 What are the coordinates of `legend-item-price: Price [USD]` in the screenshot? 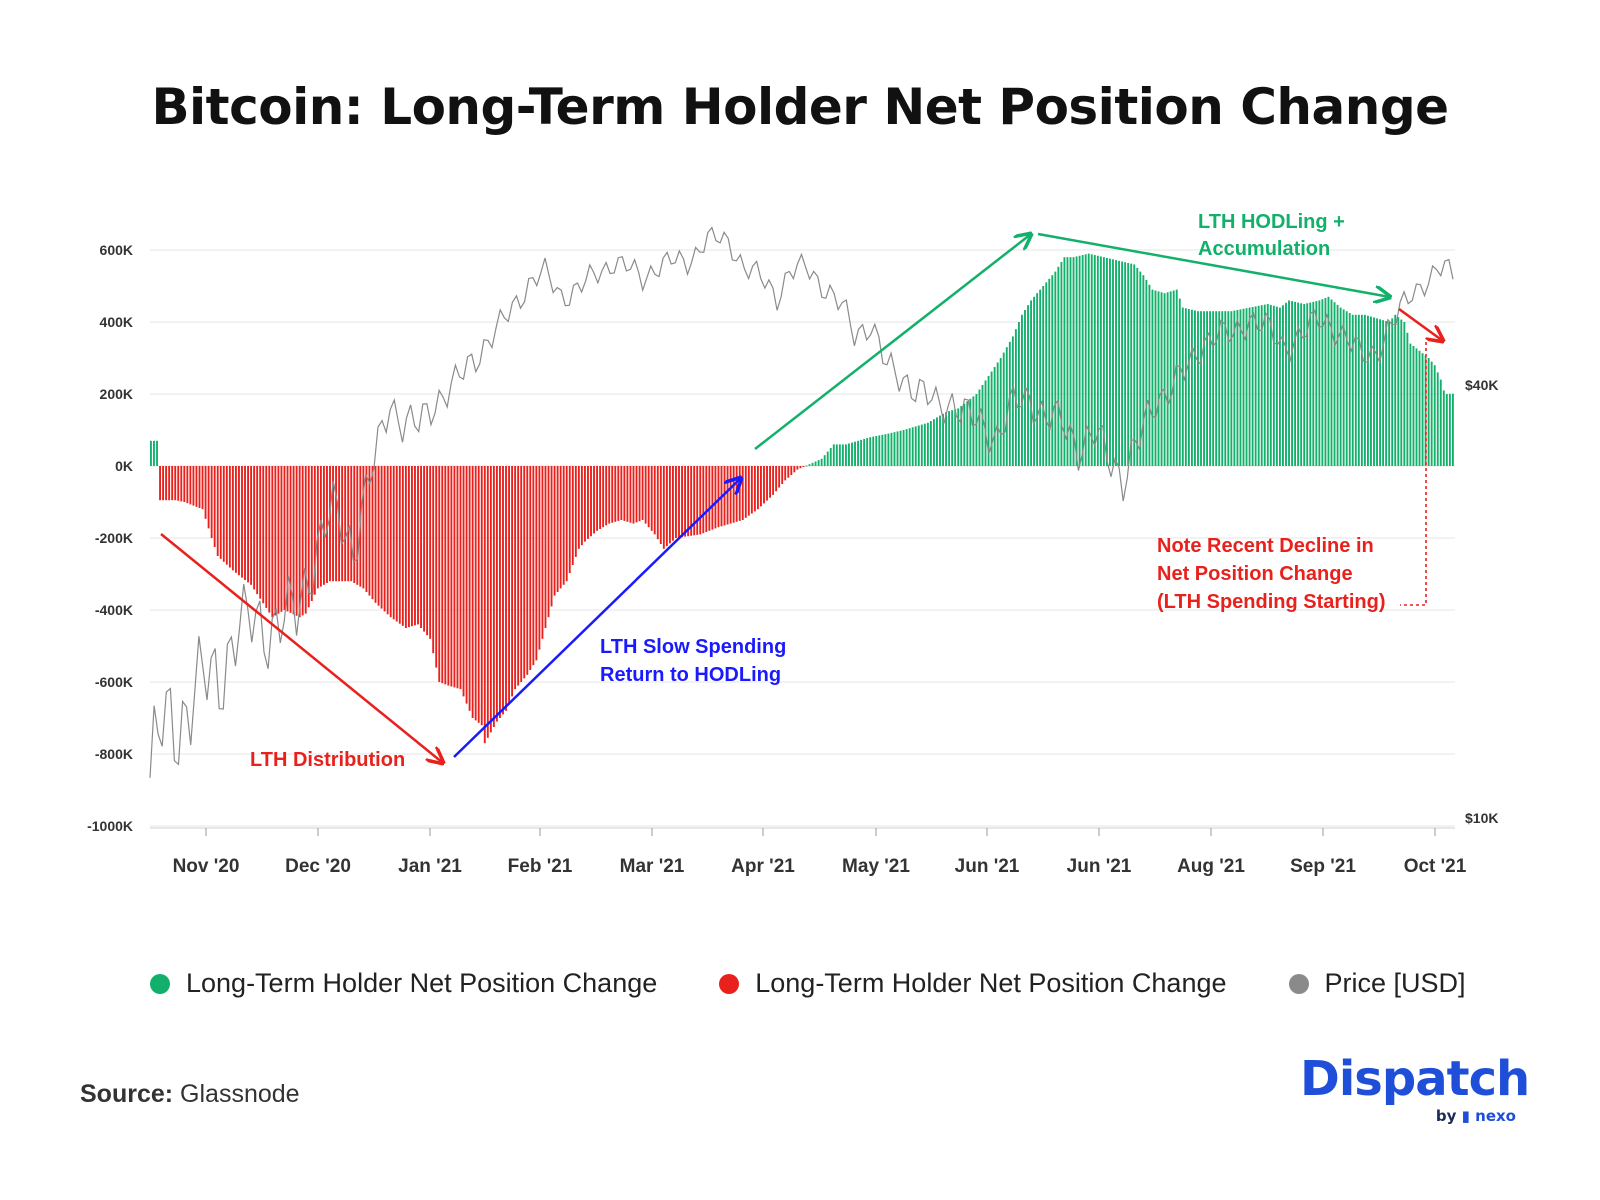 It's located at (1377, 983).